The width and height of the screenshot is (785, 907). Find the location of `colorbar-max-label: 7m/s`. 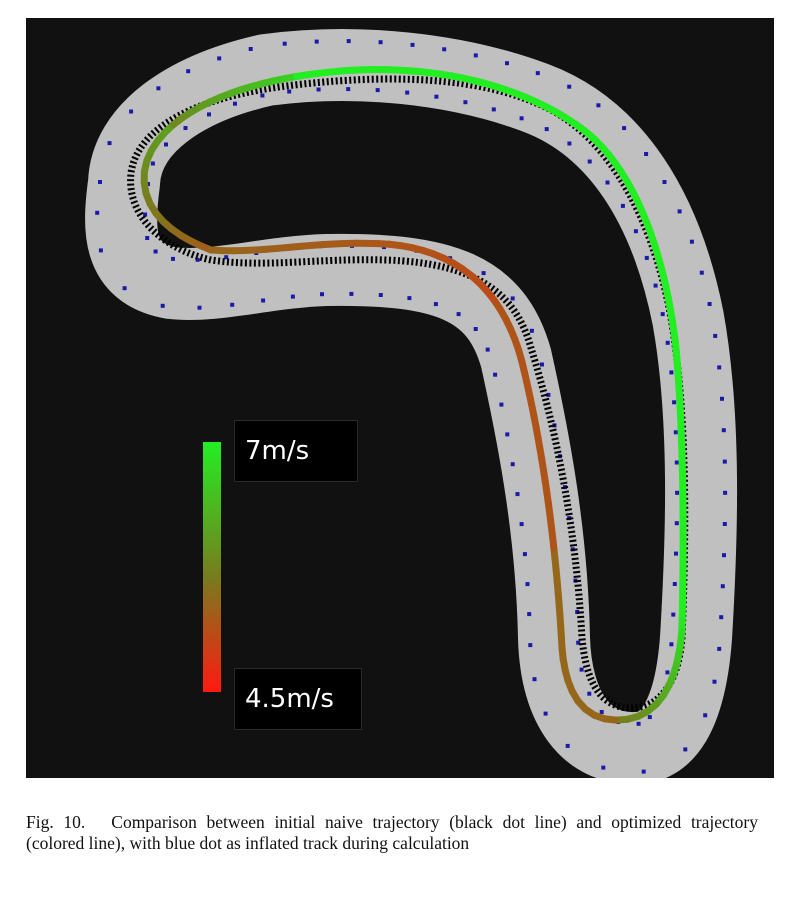

colorbar-max-label: 7m/s is located at coordinates (296, 451).